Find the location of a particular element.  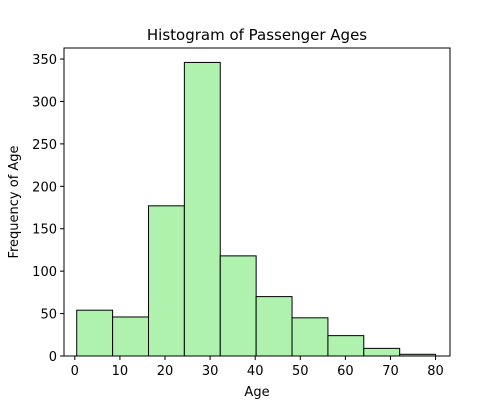

x-axis-ticks: 0 10 20 30 40 50 60 70 80 is located at coordinates (257, 367).